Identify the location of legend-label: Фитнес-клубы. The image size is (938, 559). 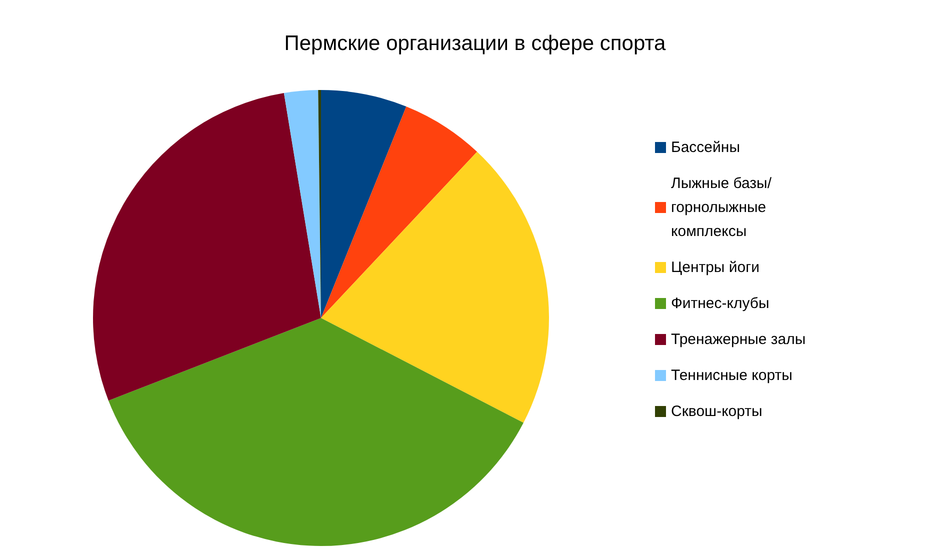
(720, 303).